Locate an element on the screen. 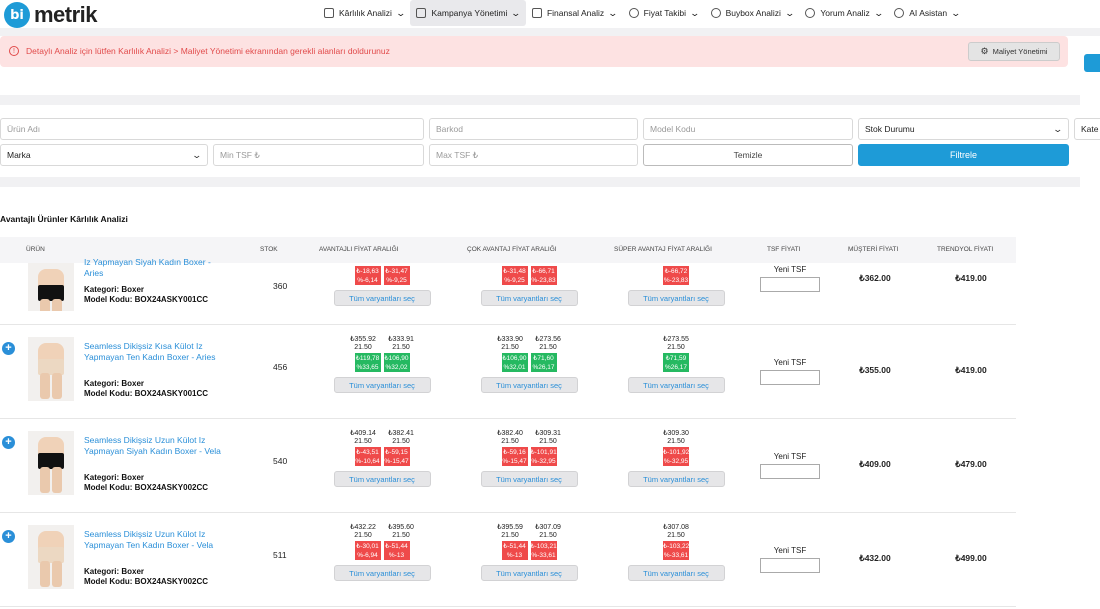  nav-item-4: Buybox Analizi ⌄ is located at coordinates (752, 13).